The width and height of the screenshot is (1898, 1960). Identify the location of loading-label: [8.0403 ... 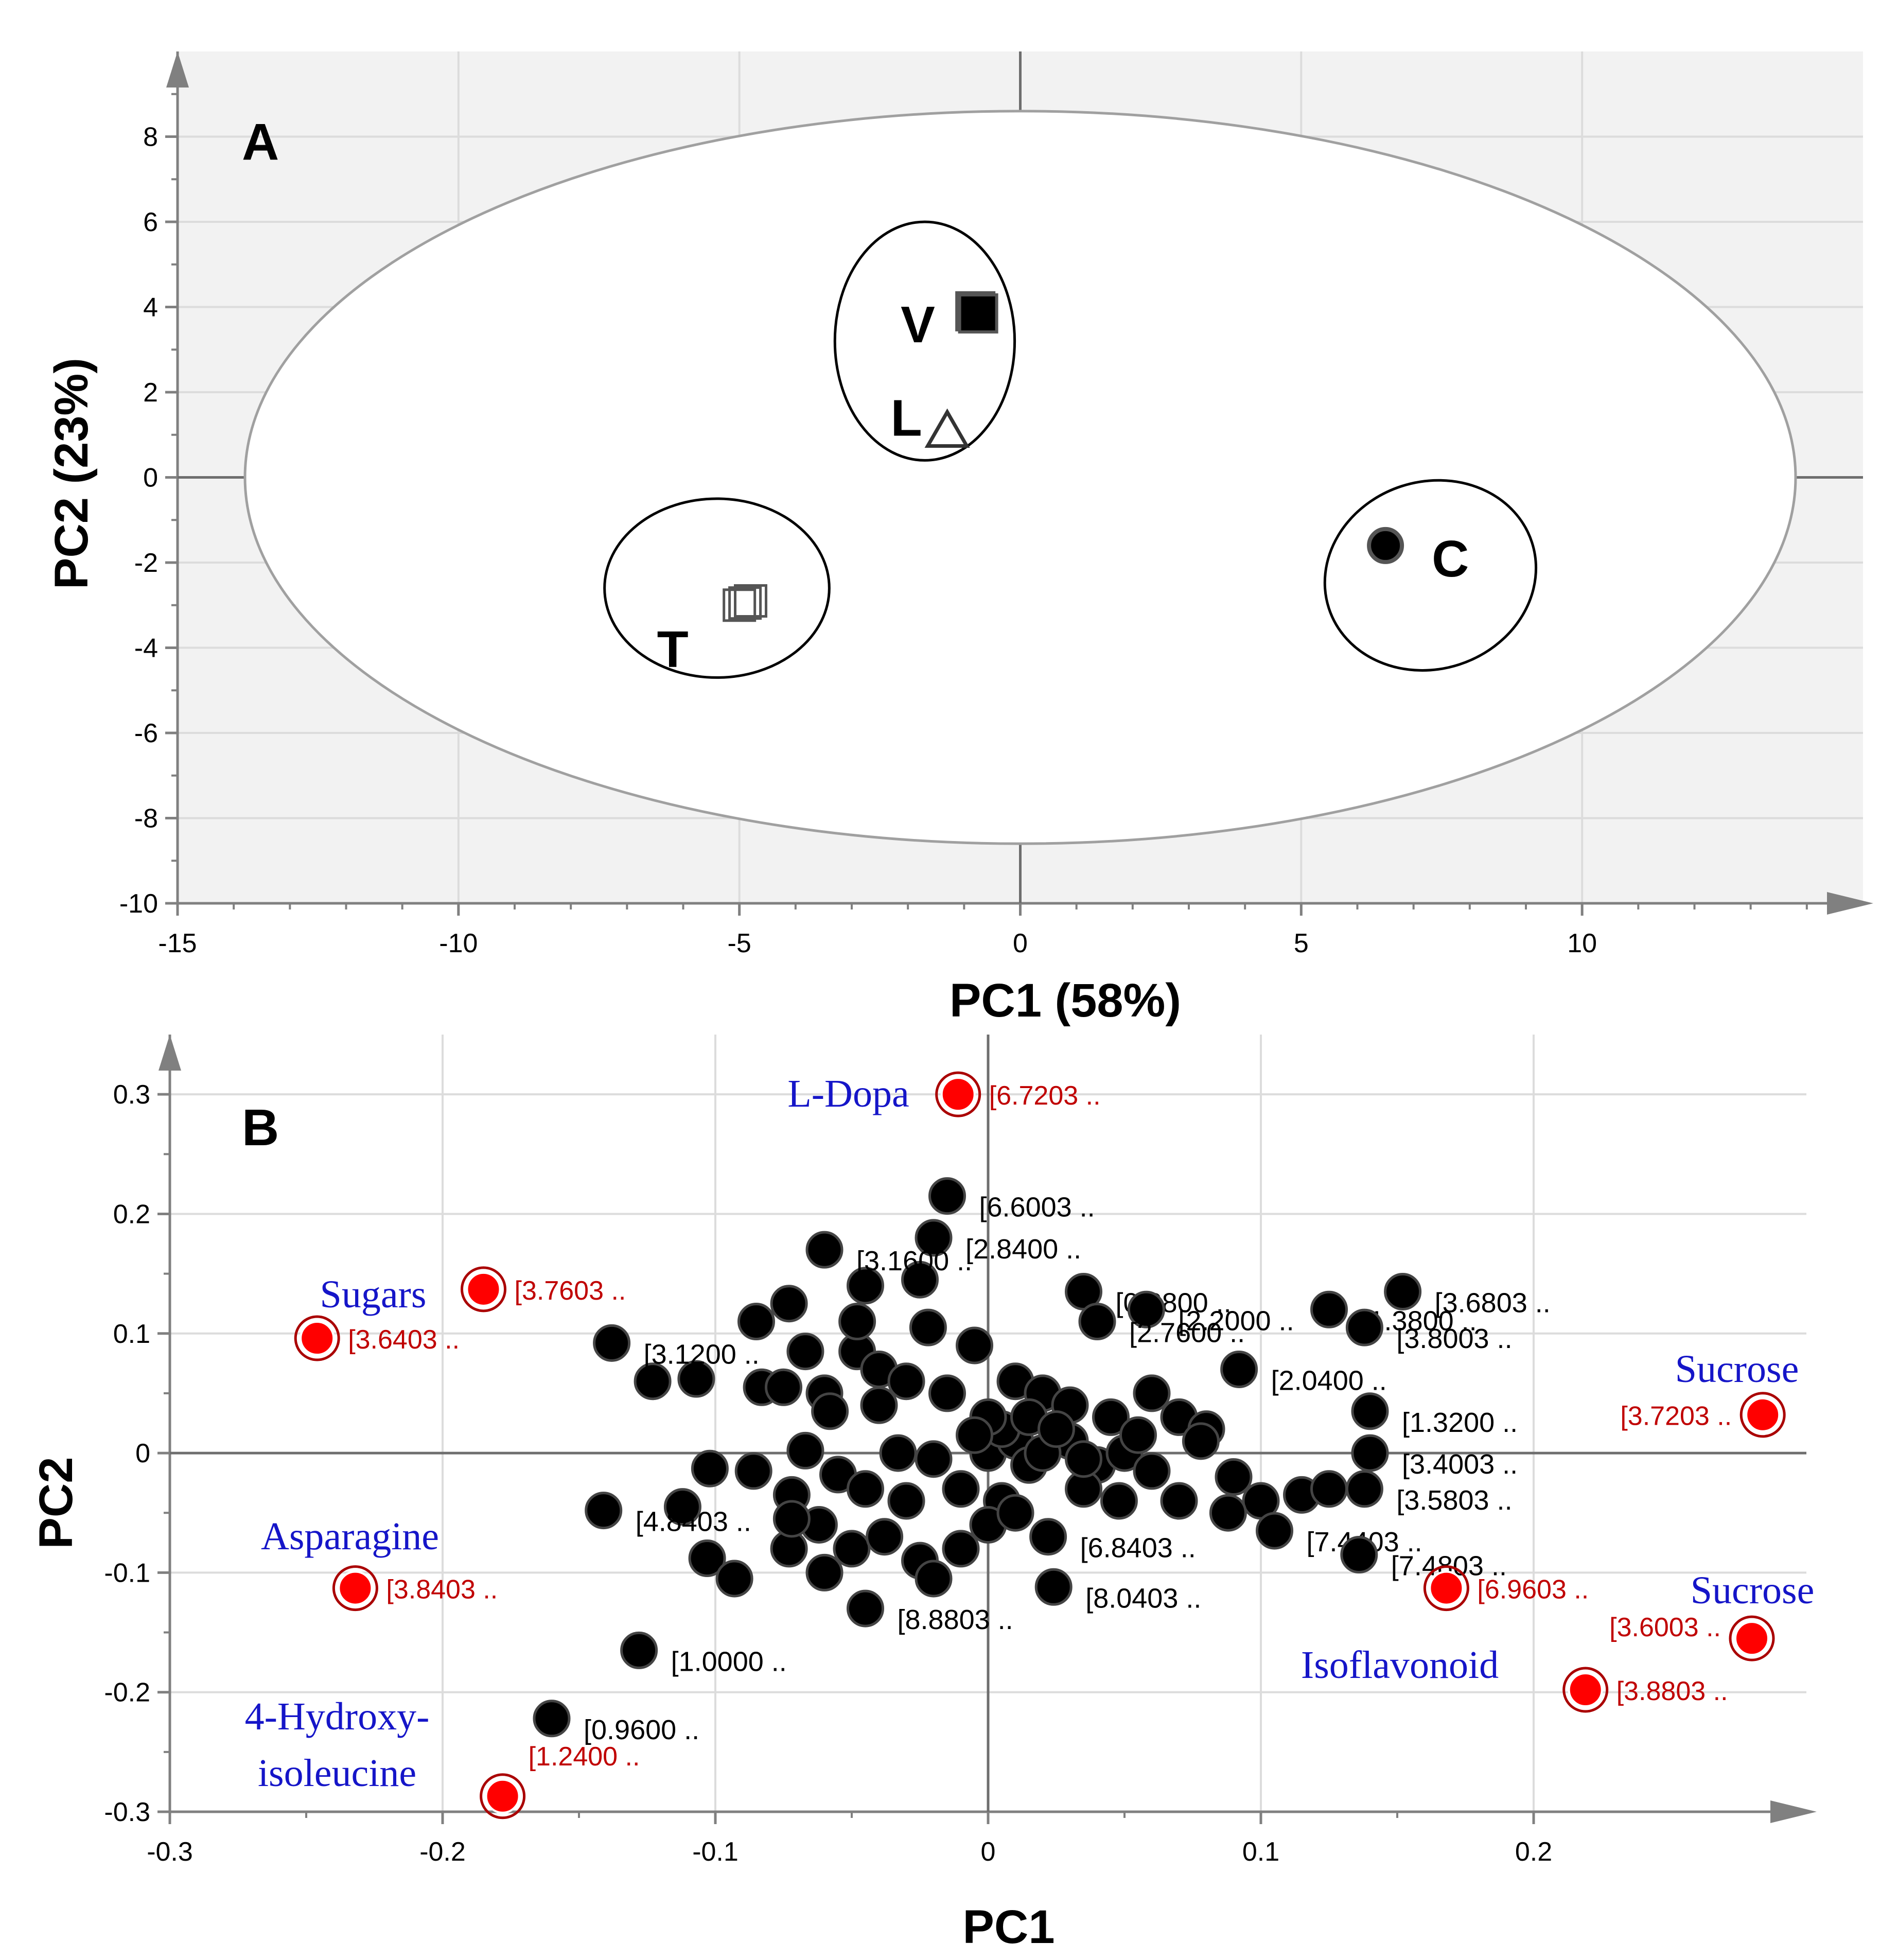
(1143, 1598).